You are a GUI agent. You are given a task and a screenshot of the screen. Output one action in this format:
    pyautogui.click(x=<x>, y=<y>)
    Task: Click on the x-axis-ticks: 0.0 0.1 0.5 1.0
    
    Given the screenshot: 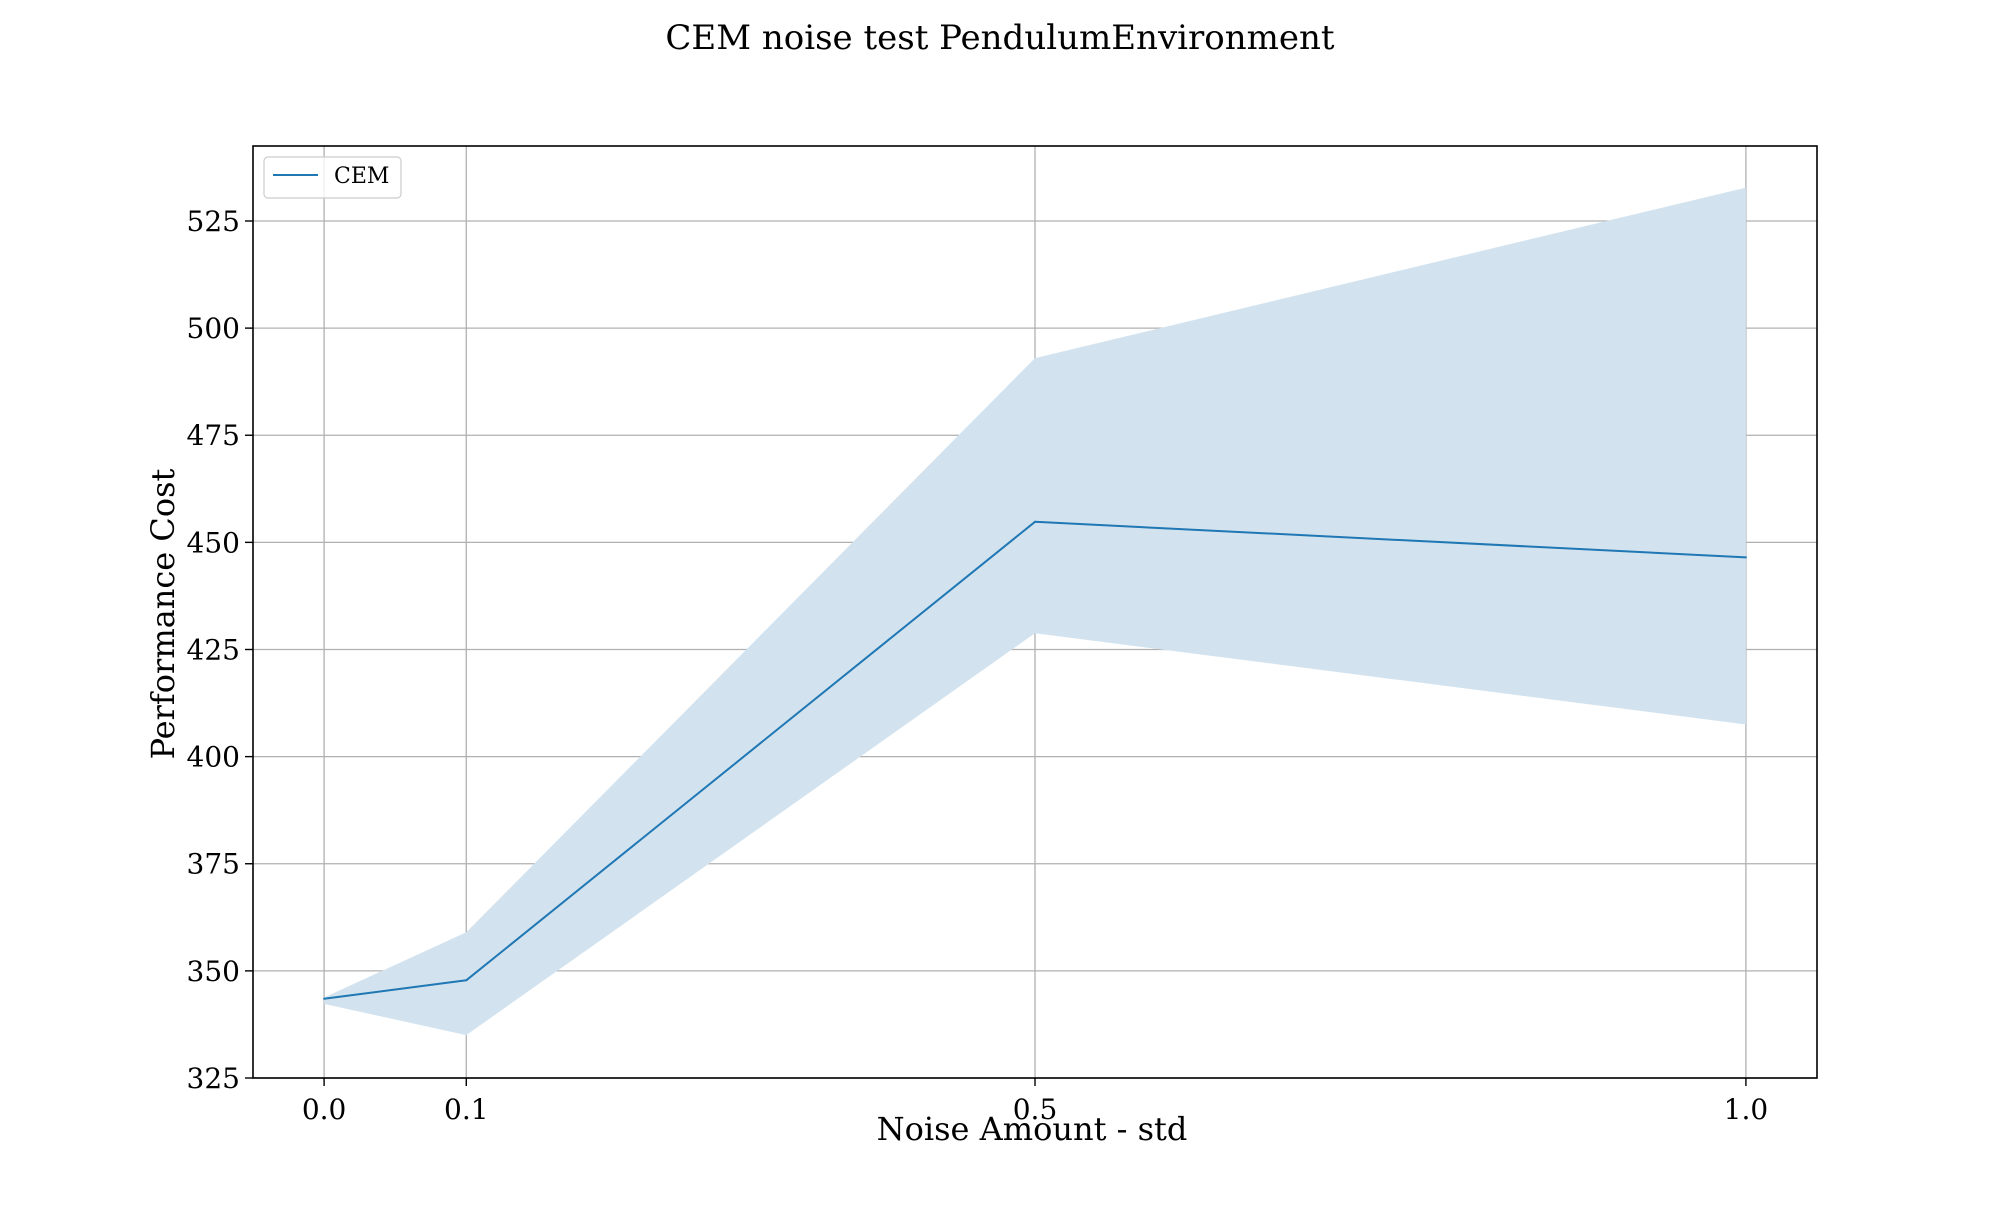 What is the action you would take?
    pyautogui.click(x=1035, y=1102)
    